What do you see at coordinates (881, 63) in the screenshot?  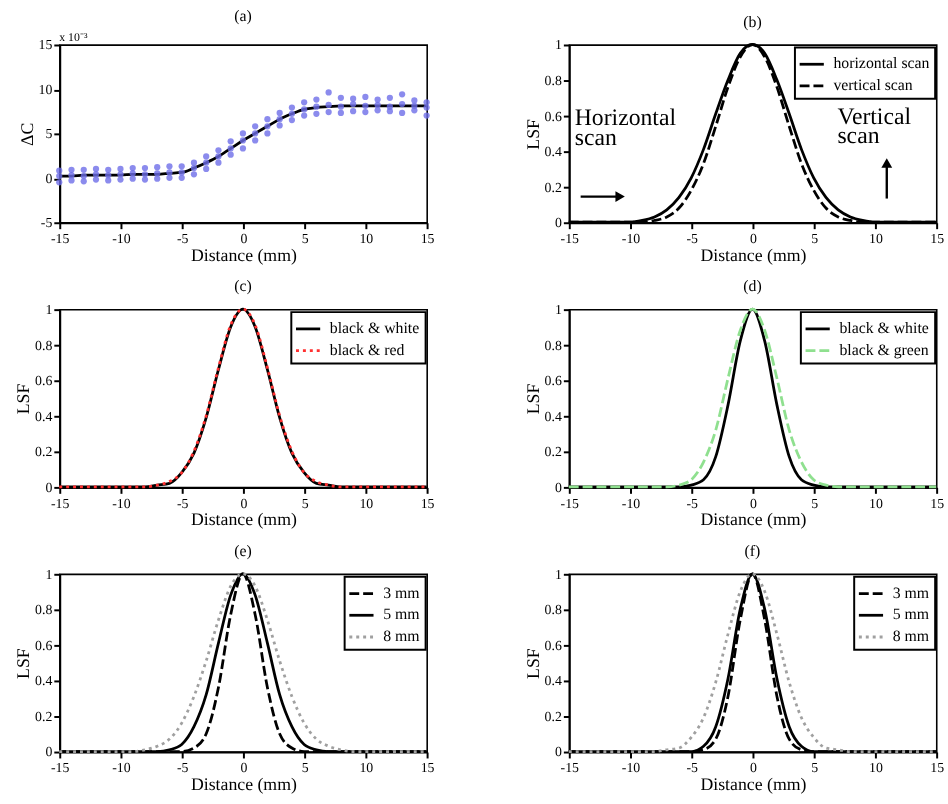 I see `legend-label: horizontal scan` at bounding box center [881, 63].